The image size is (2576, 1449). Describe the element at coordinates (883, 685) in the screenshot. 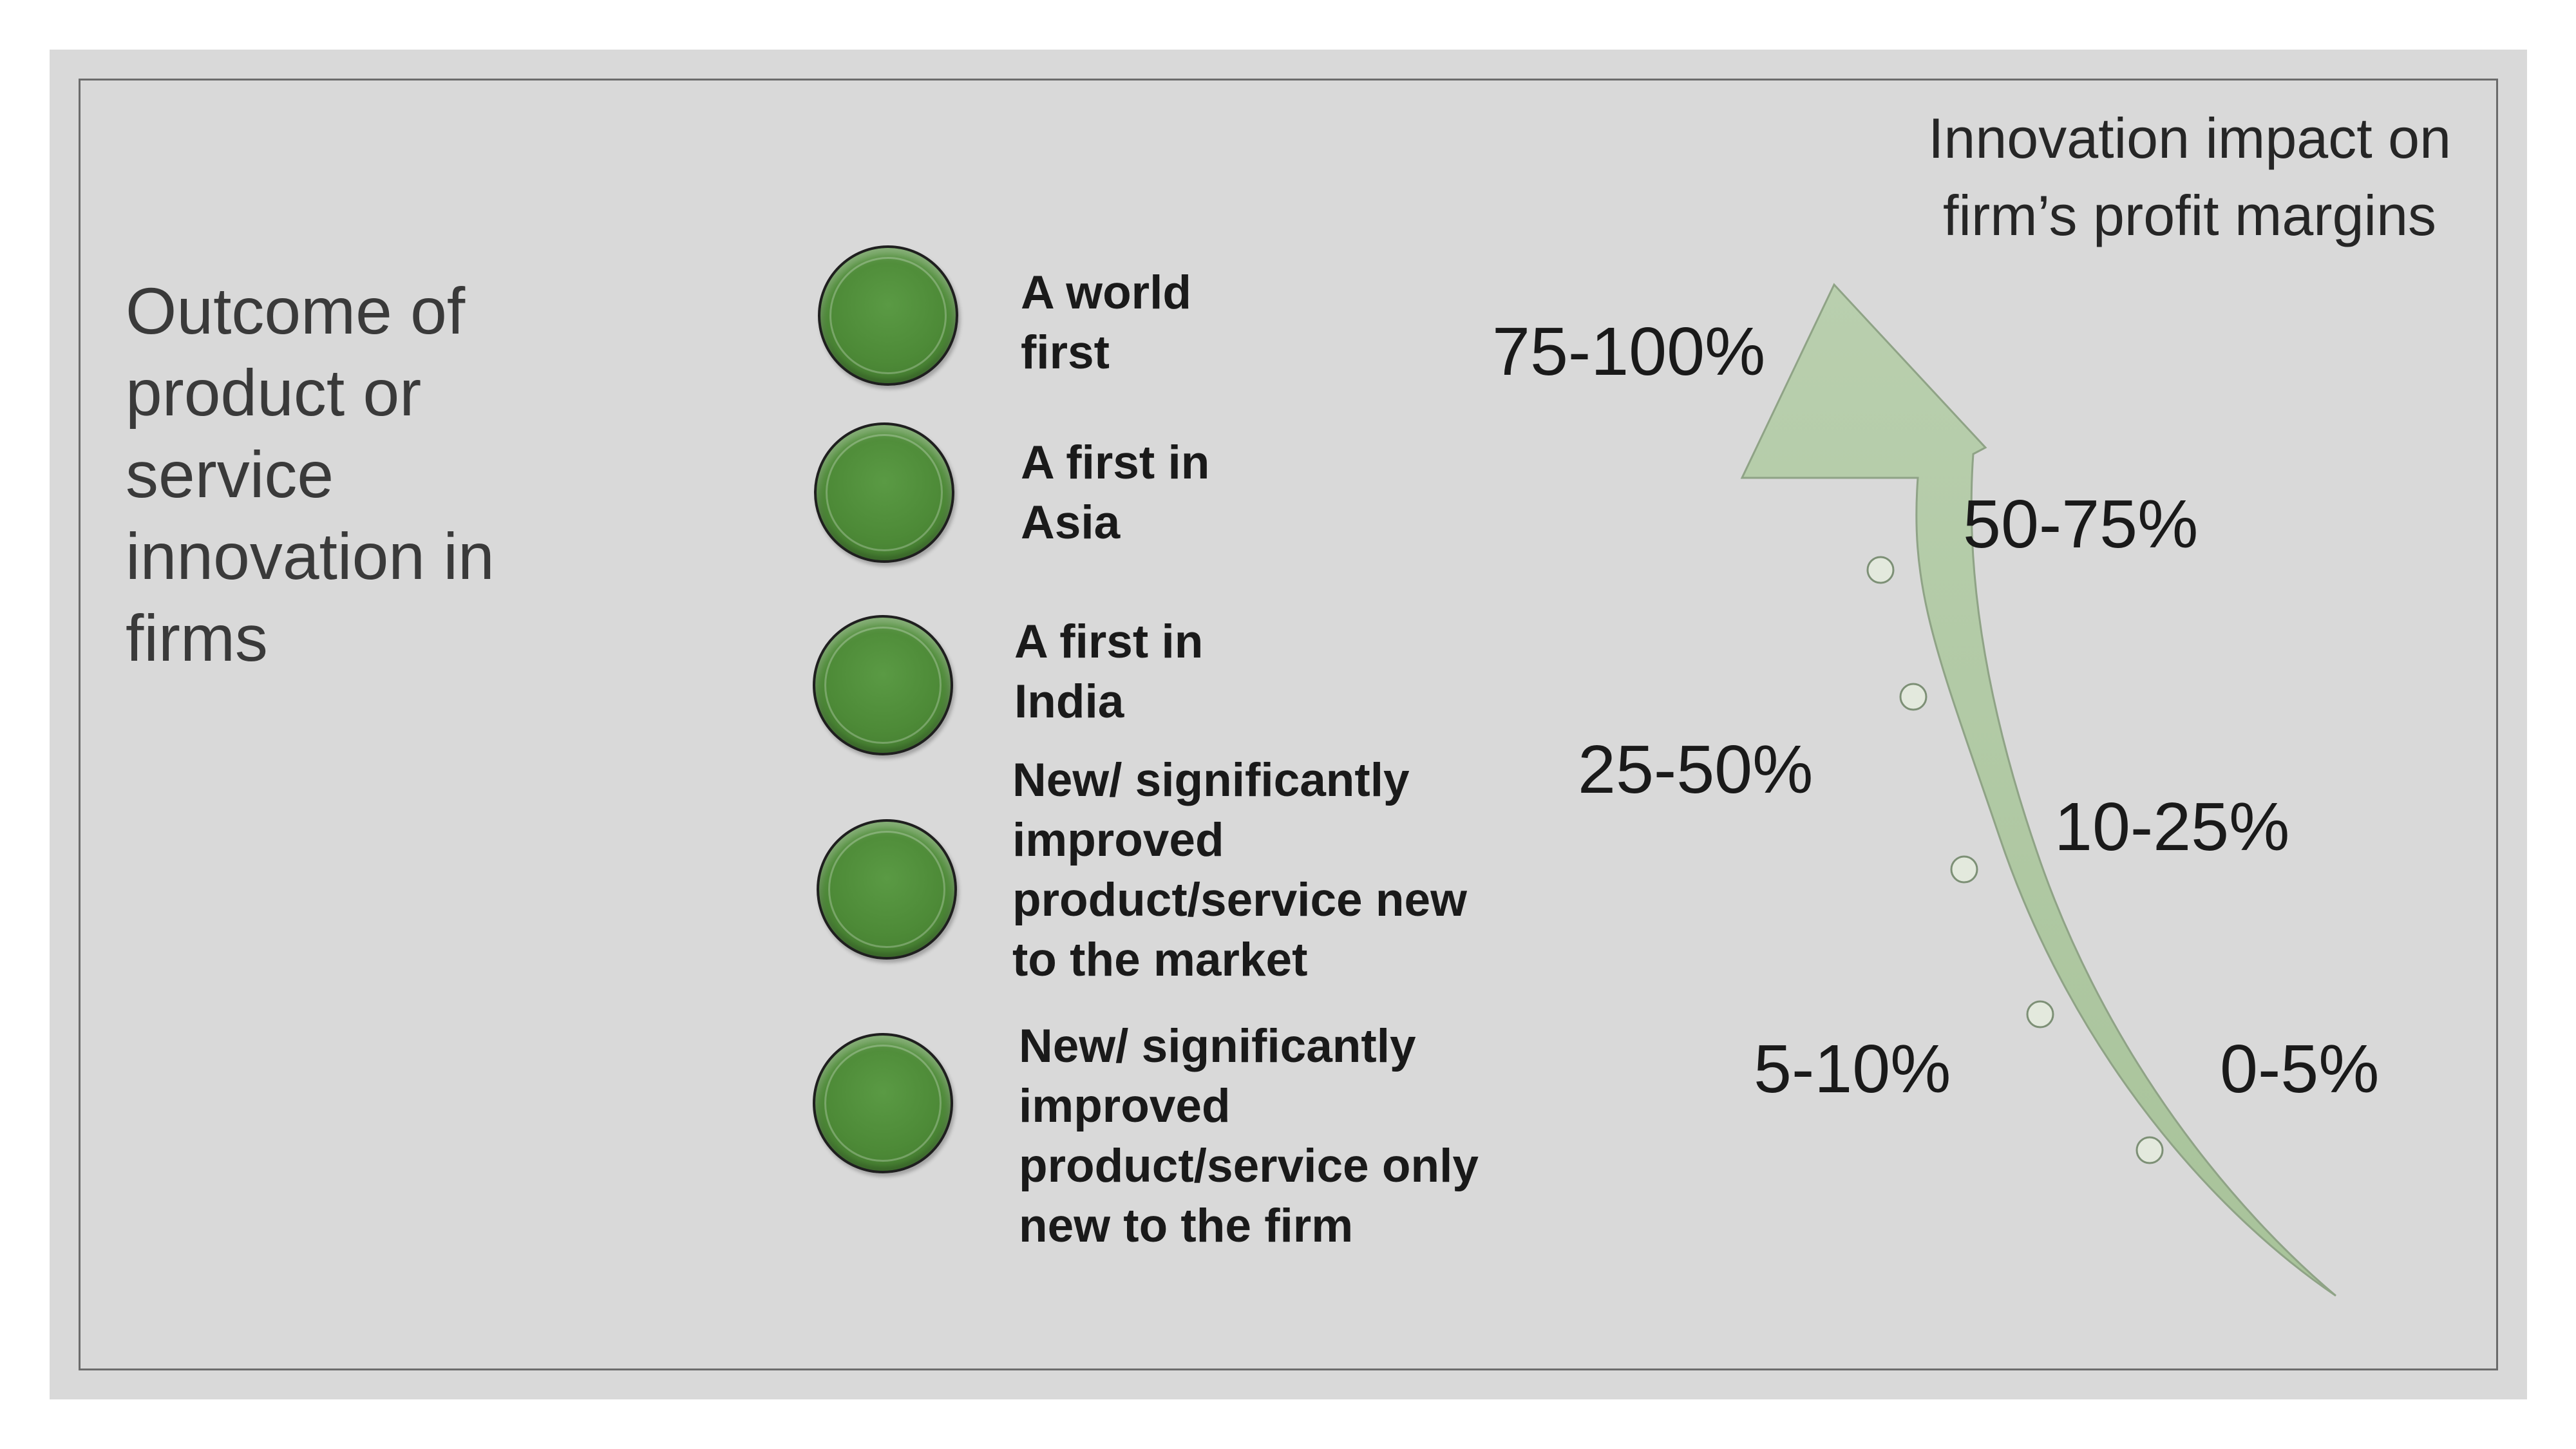

I see `outcome-circle-first-in-india` at that location.